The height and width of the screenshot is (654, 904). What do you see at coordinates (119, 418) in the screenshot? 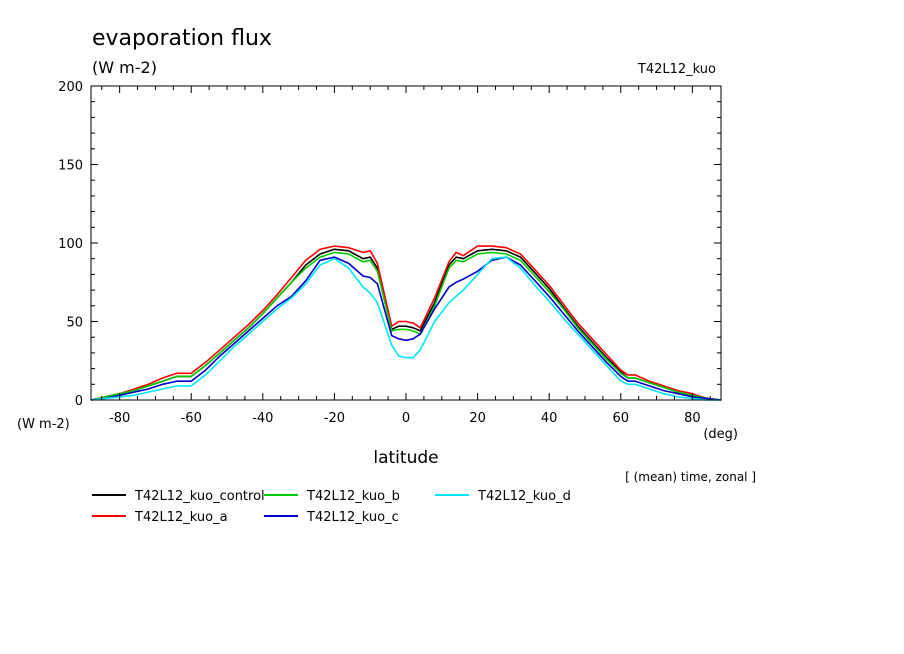
I see `x-tick-label: -80` at bounding box center [119, 418].